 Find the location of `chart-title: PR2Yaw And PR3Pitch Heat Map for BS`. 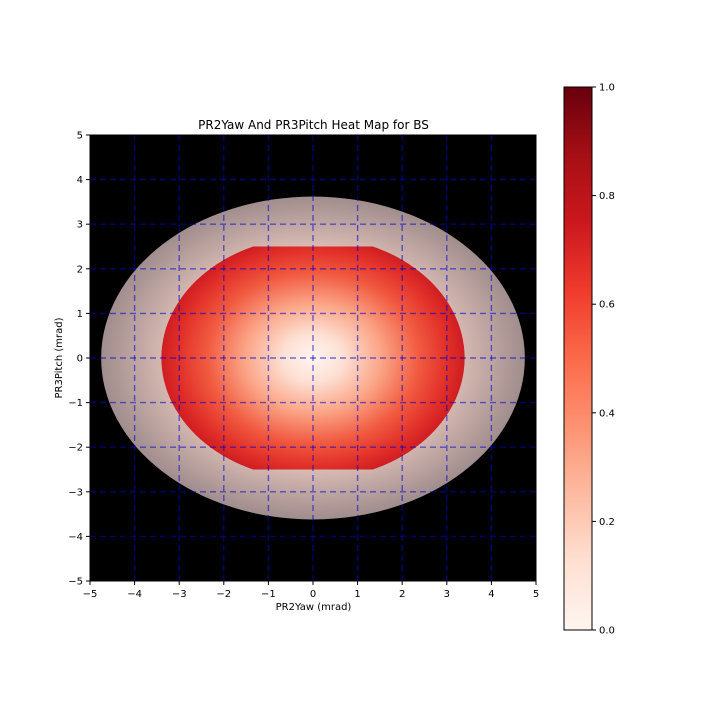

chart-title: PR2Yaw And PR3Pitch Heat Map for BS is located at coordinates (313, 125).